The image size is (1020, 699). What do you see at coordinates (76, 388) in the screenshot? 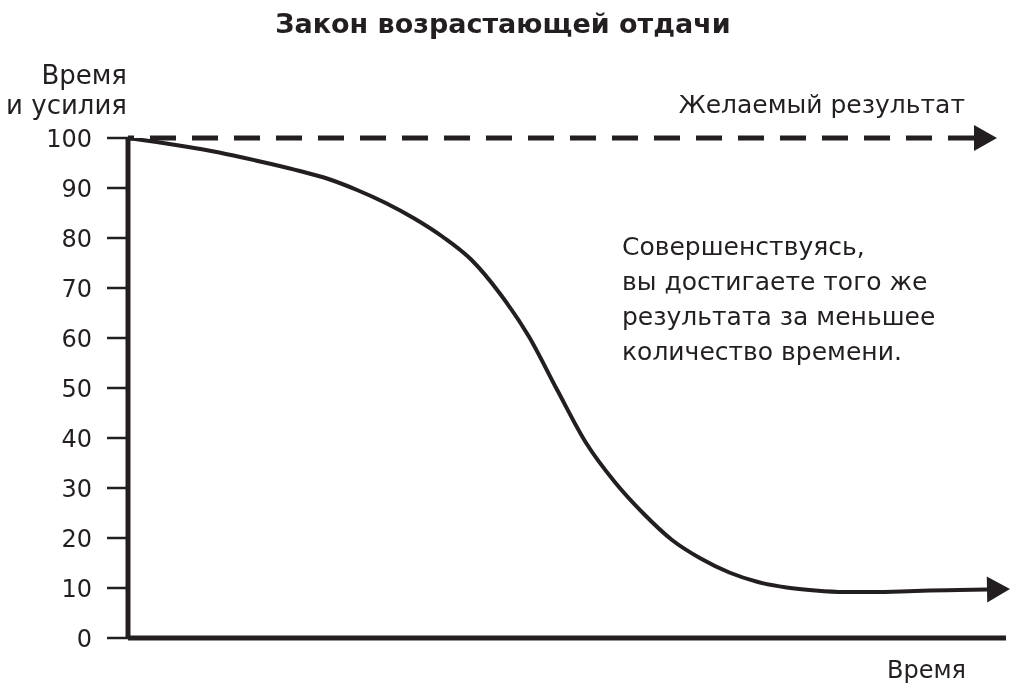
I see `y-tick-label: 50` at bounding box center [76, 388].